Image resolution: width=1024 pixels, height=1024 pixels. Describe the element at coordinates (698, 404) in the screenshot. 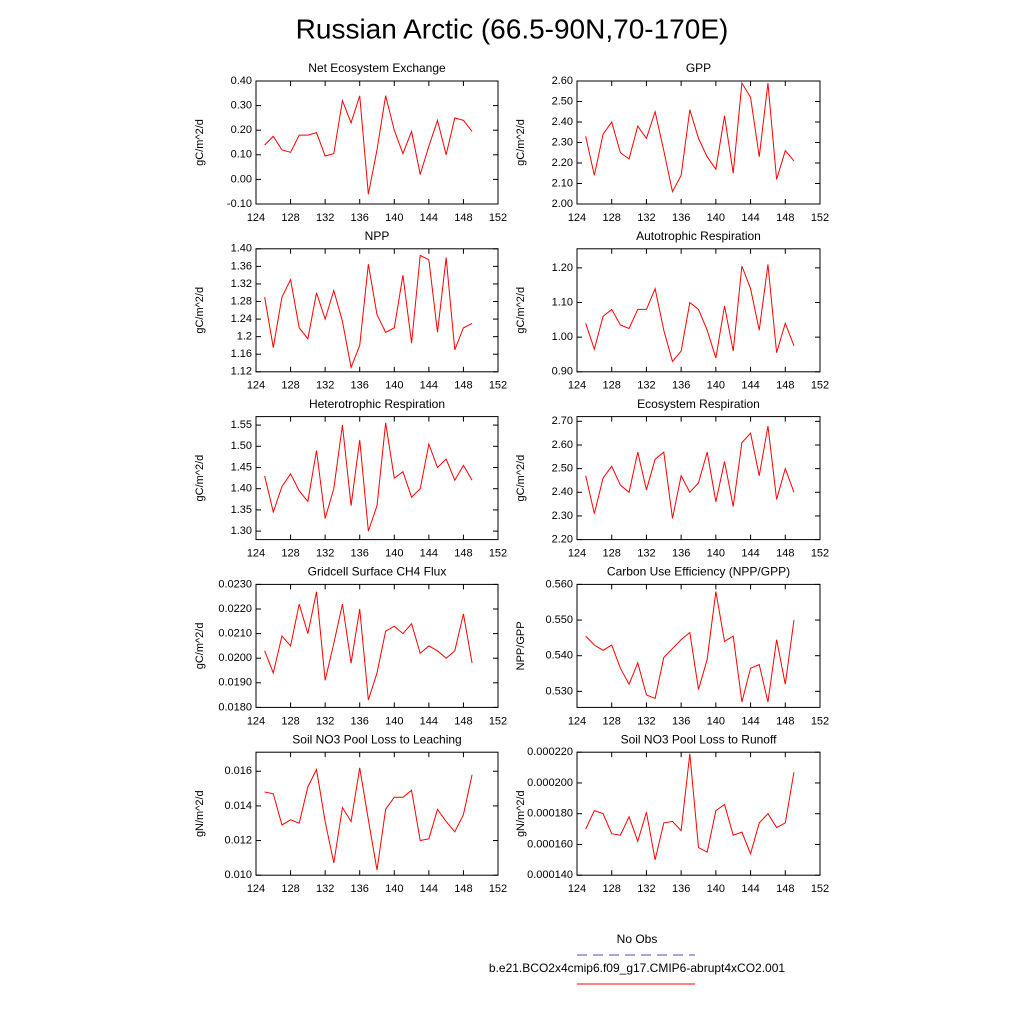

I see `panel-title: Ecosystem Respiration` at that location.